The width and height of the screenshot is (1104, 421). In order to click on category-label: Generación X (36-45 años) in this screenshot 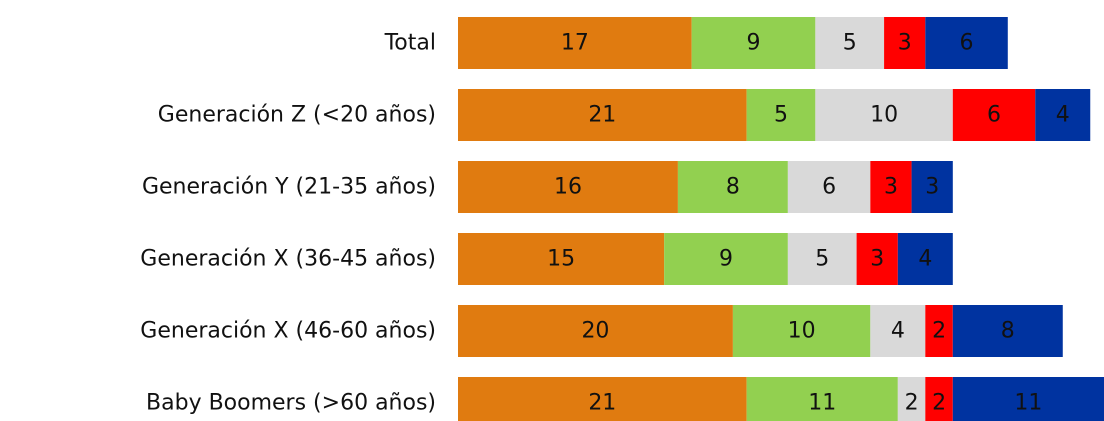, I will do `click(288, 259)`.